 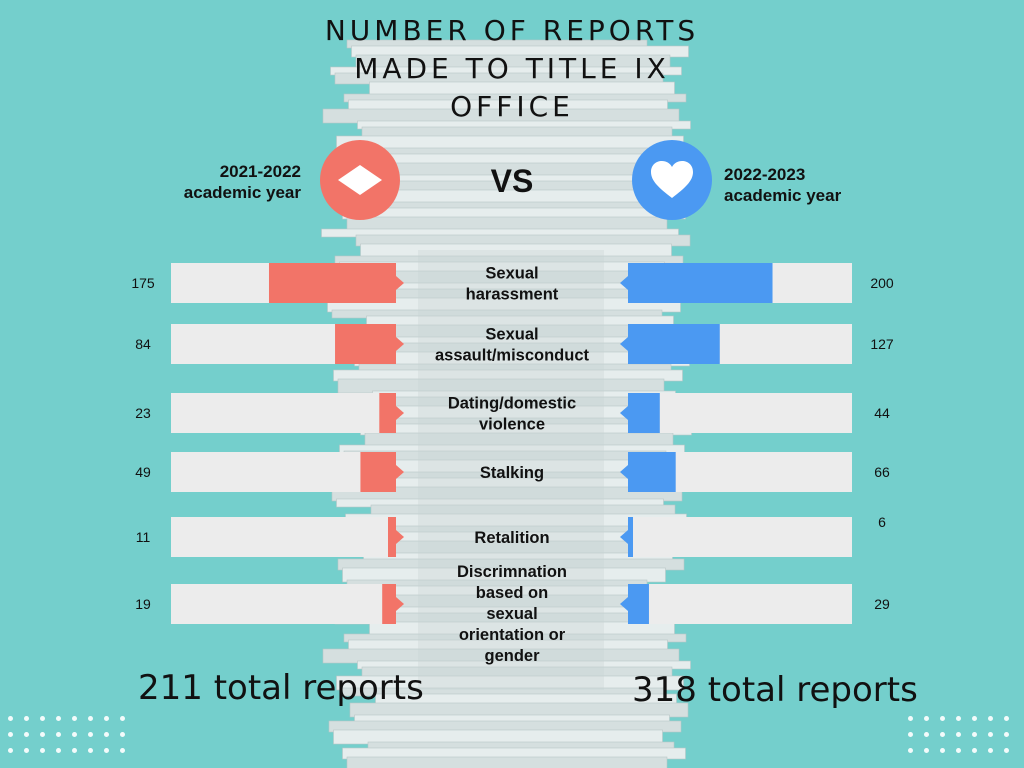 What do you see at coordinates (143, 472) in the screenshot?
I see `left-value-label: 49` at bounding box center [143, 472].